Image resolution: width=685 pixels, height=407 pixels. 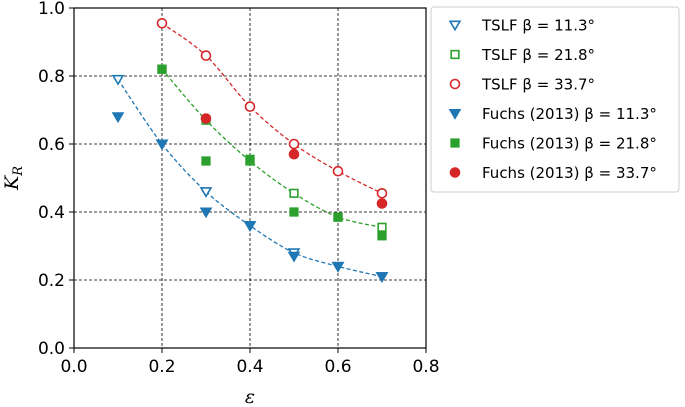 What do you see at coordinates (51, 349) in the screenshot?
I see `y-tick-label: 0.0` at bounding box center [51, 349].